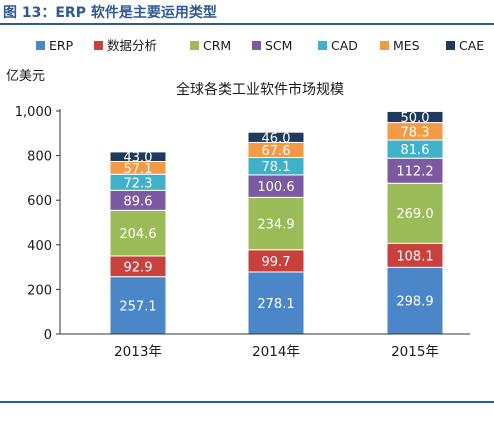 The width and height of the screenshot is (494, 428). I want to click on data-label-2-2: 269.0, so click(414, 214).